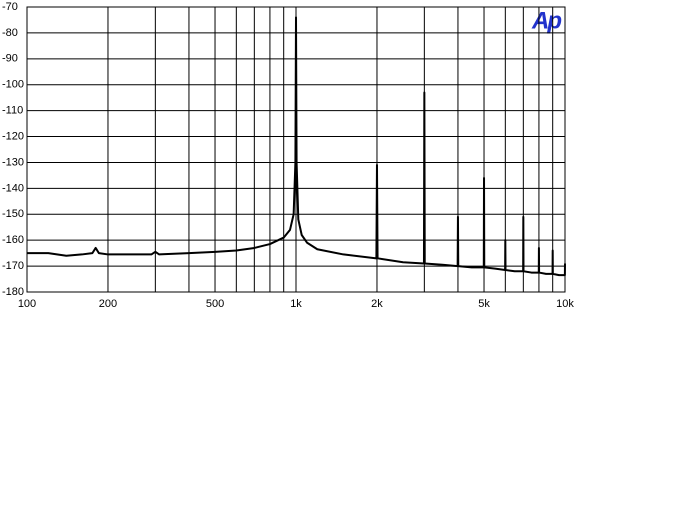  What do you see at coordinates (565, 304) in the screenshot?
I see `x-tick-label: 10k` at bounding box center [565, 304].